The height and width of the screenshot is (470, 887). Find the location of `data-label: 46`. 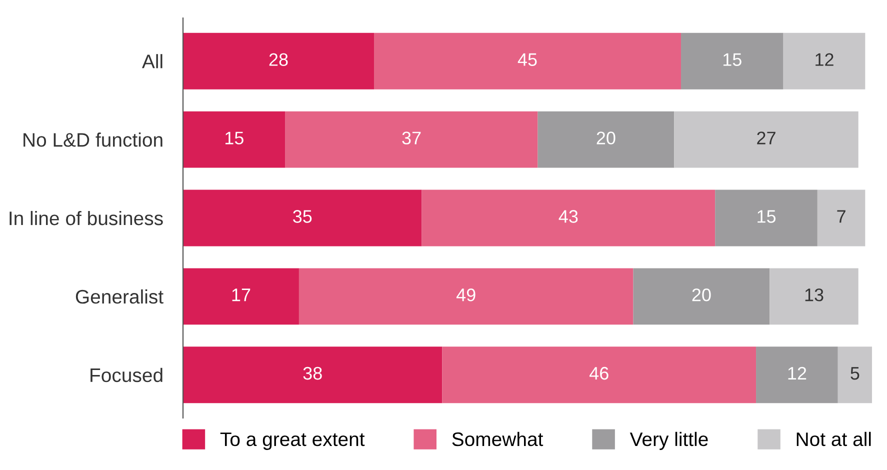

data-label: 46 is located at coordinates (599, 373).